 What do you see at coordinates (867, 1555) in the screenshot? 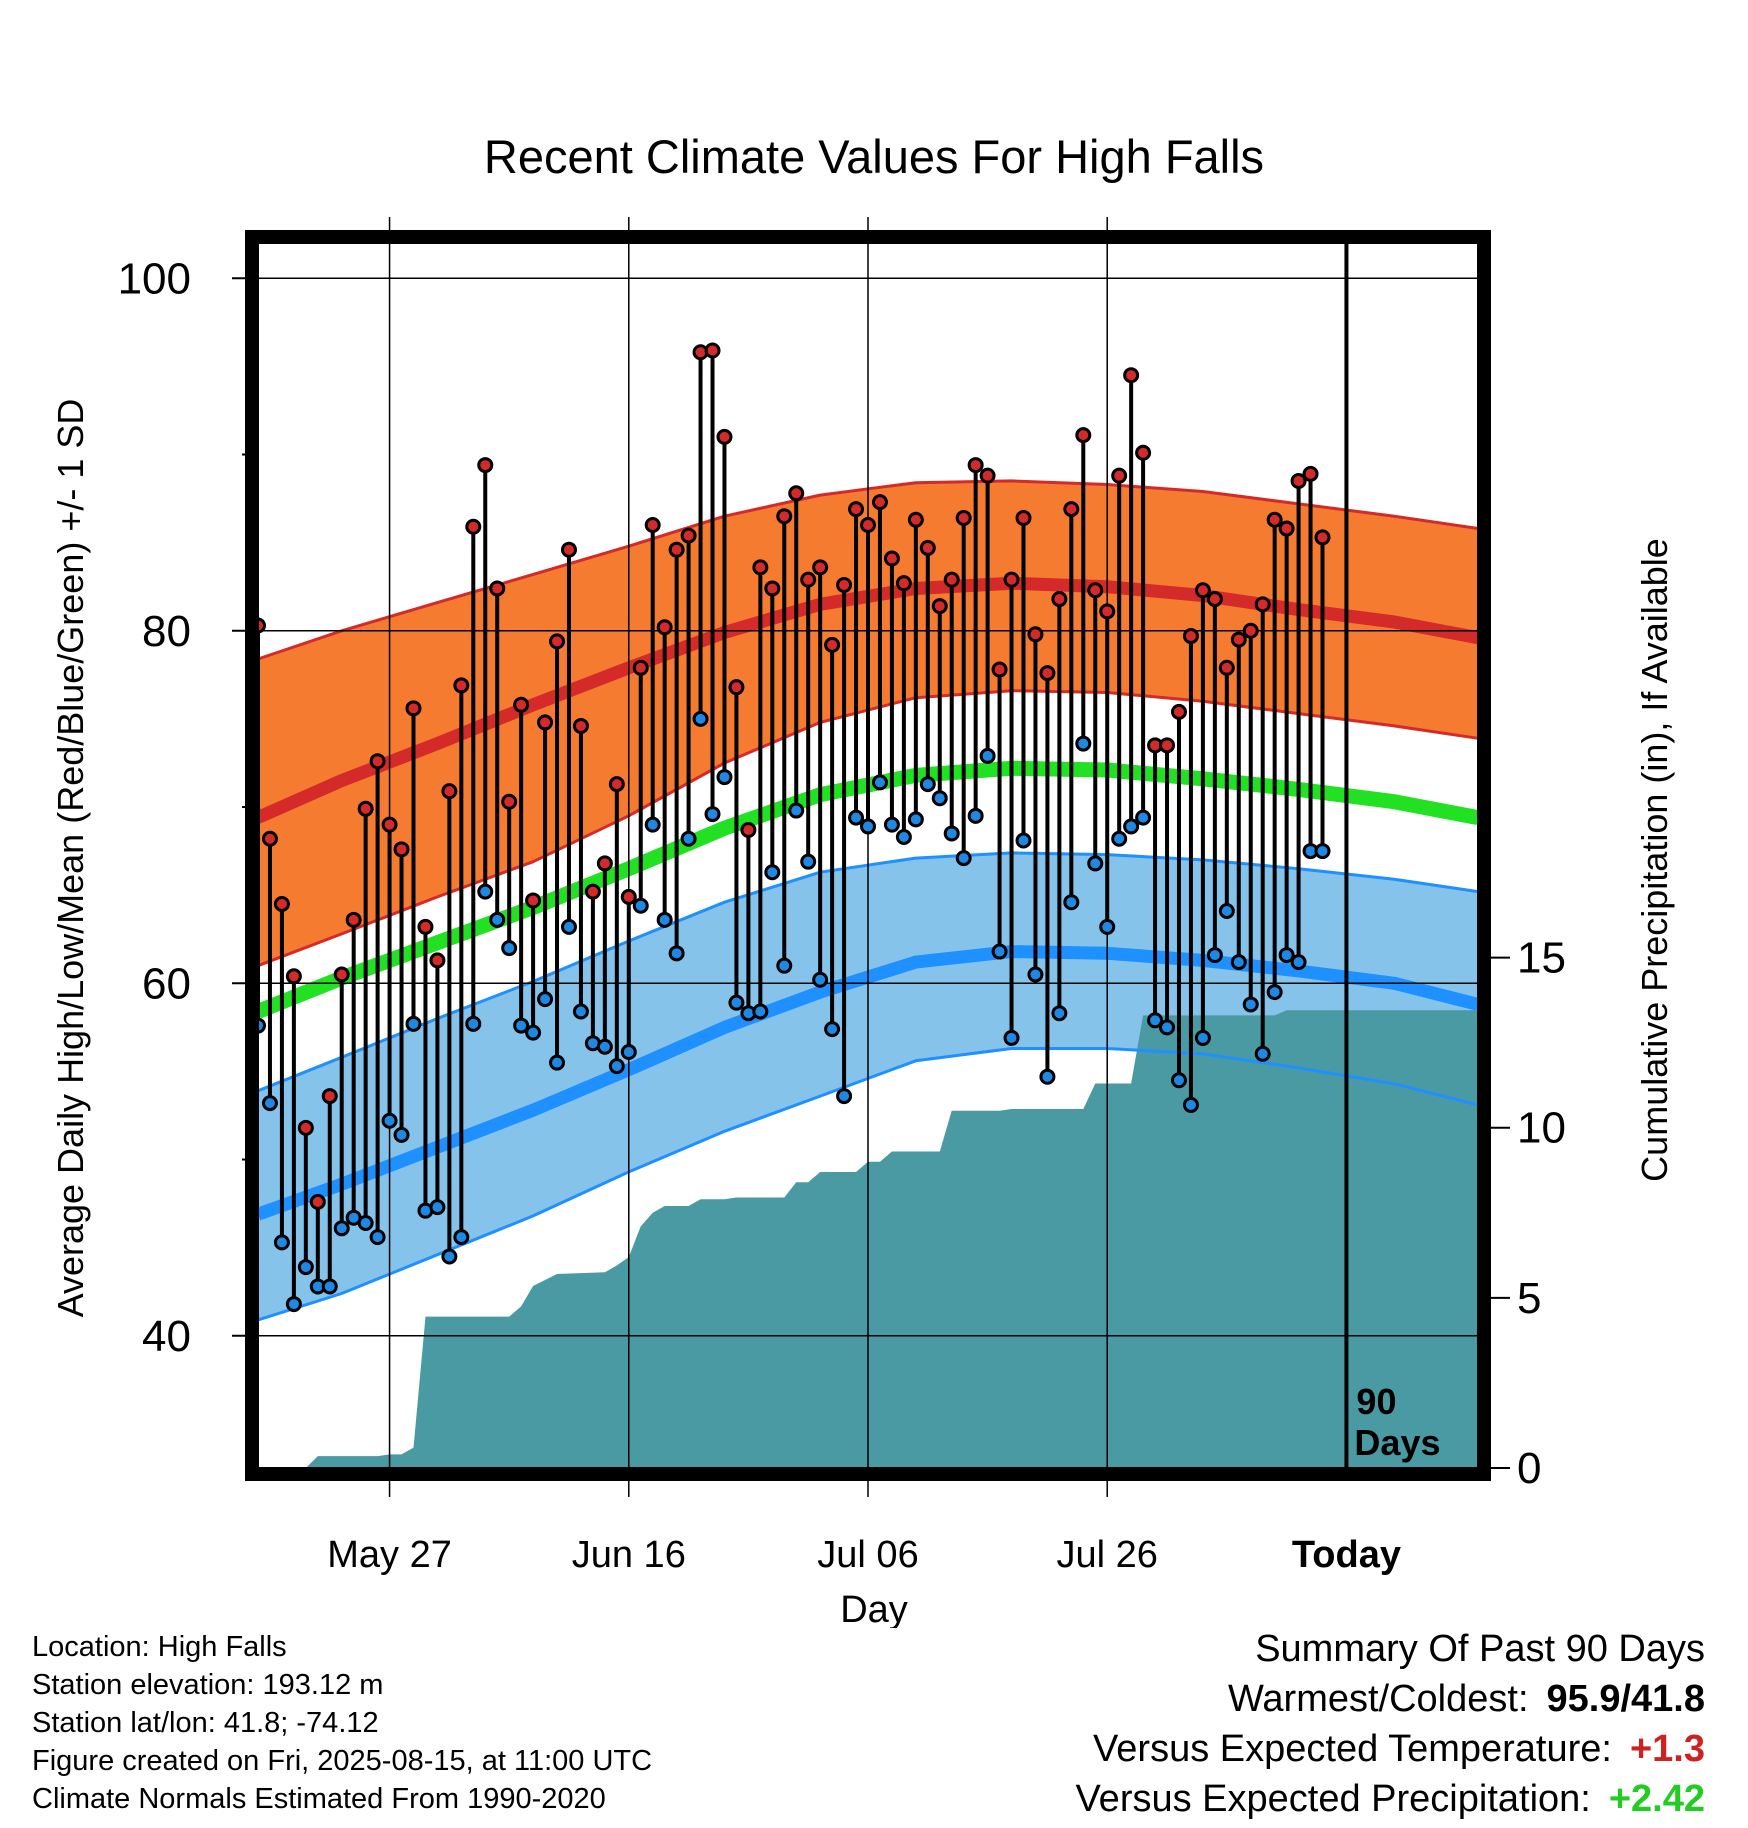
I see `x-tick-label: Jul 06` at bounding box center [867, 1555].